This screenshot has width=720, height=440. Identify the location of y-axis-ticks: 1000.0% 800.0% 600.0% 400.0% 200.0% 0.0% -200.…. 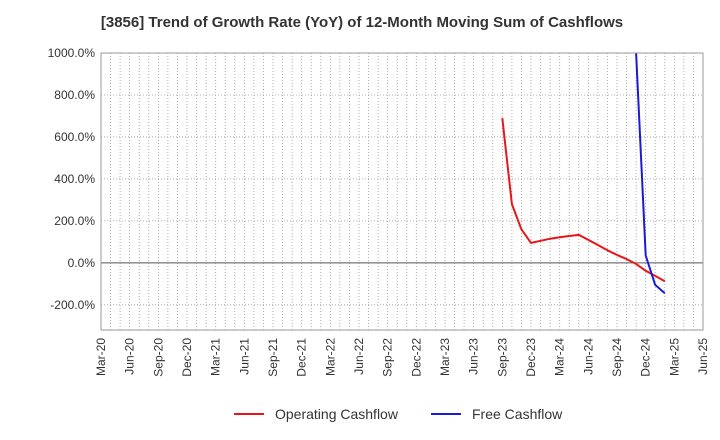
(72, 179).